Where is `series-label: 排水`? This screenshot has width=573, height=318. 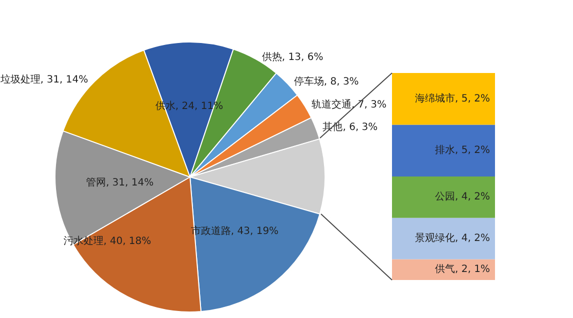
series-label: 排水 is located at coordinates (445, 150).